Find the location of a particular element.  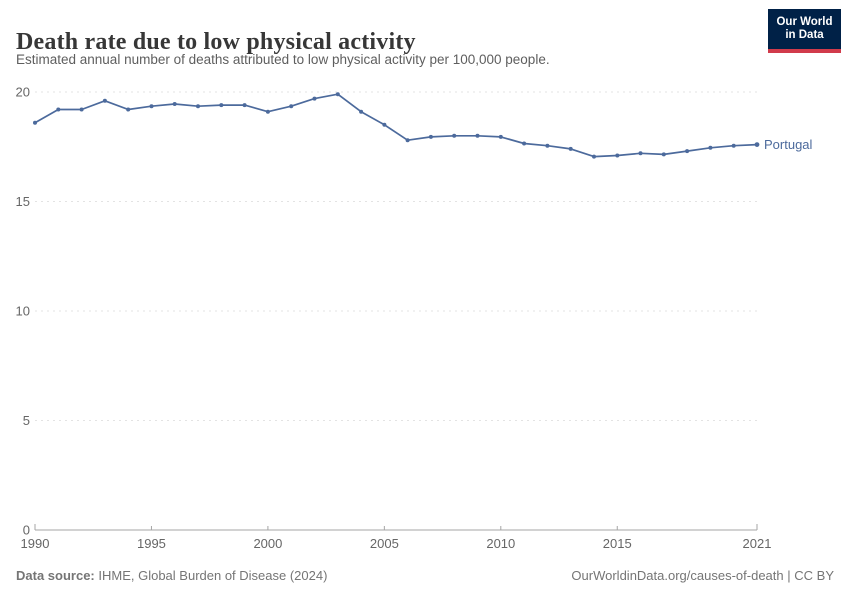

x-tick-label: 2005 is located at coordinates (384, 543).